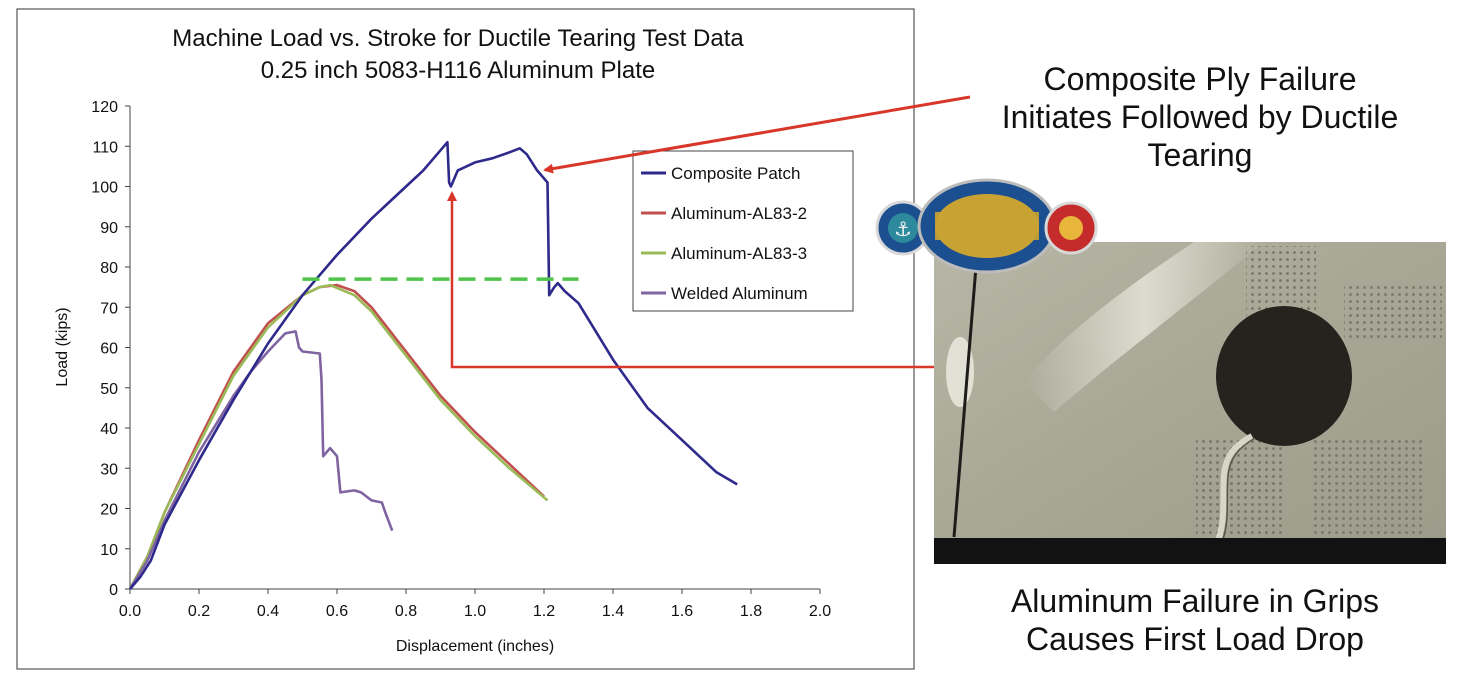 The height and width of the screenshot is (681, 1458). I want to click on grip-failure-arrow, so click(691, 280).